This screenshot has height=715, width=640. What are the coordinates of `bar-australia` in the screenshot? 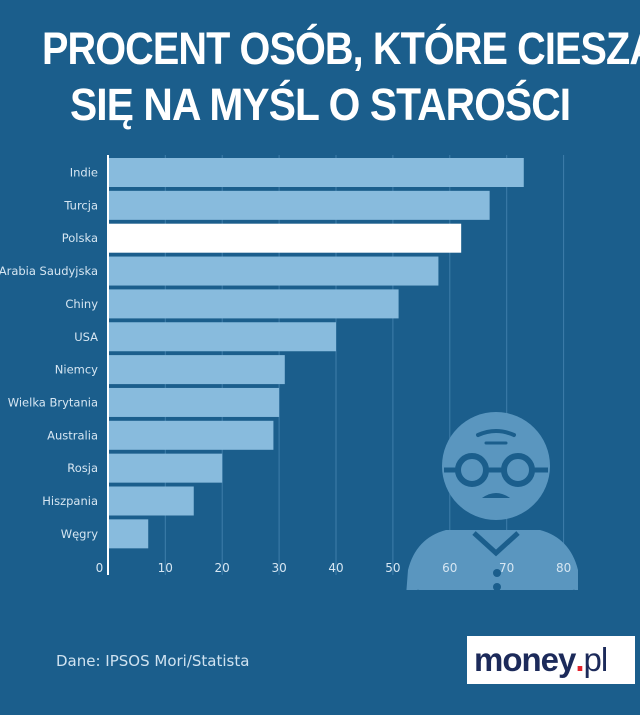 It's located at (191, 435).